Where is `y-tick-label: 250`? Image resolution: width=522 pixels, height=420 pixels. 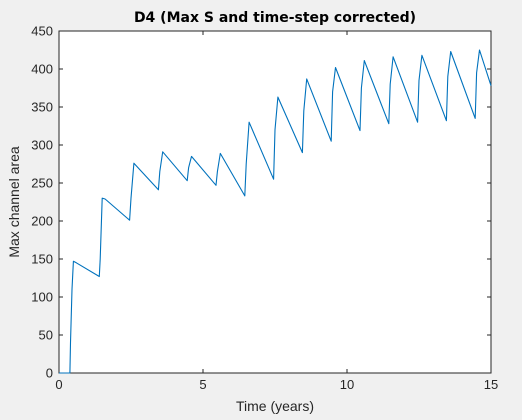 y-tick-label: 250 is located at coordinates (42, 183).